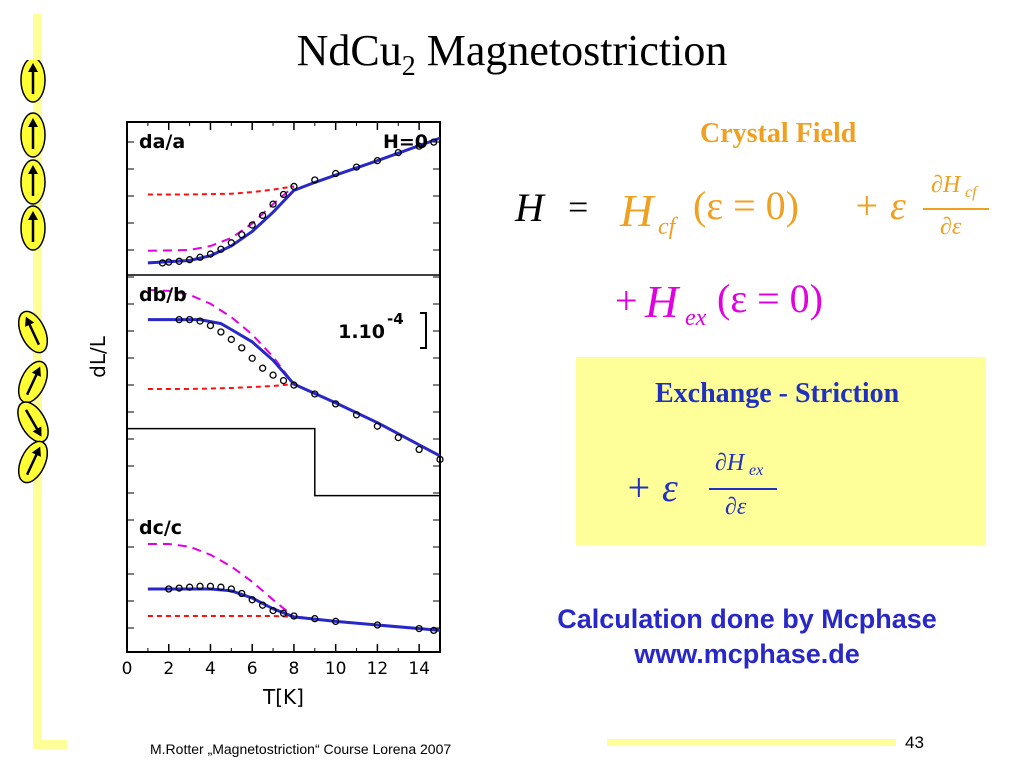  What do you see at coordinates (168, 669) in the screenshot?
I see `x-tick-label: 2` at bounding box center [168, 669].